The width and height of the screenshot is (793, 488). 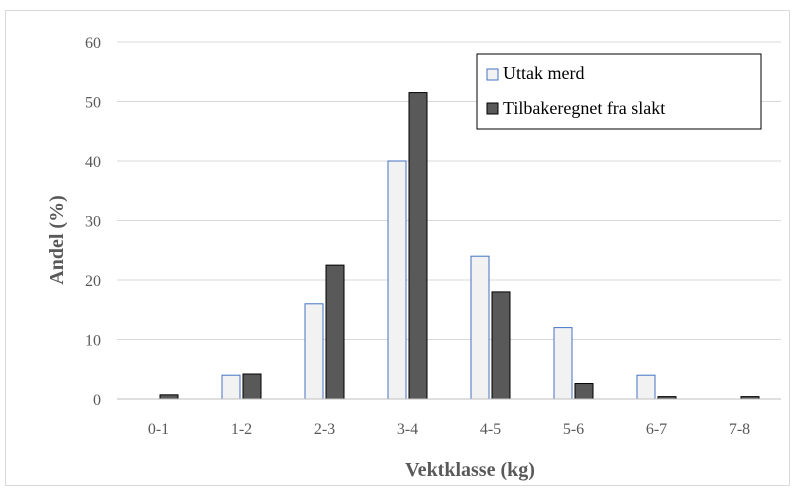 I want to click on y-tick-labels: 0 10 20 30 40 50 60, so click(x=93, y=222).